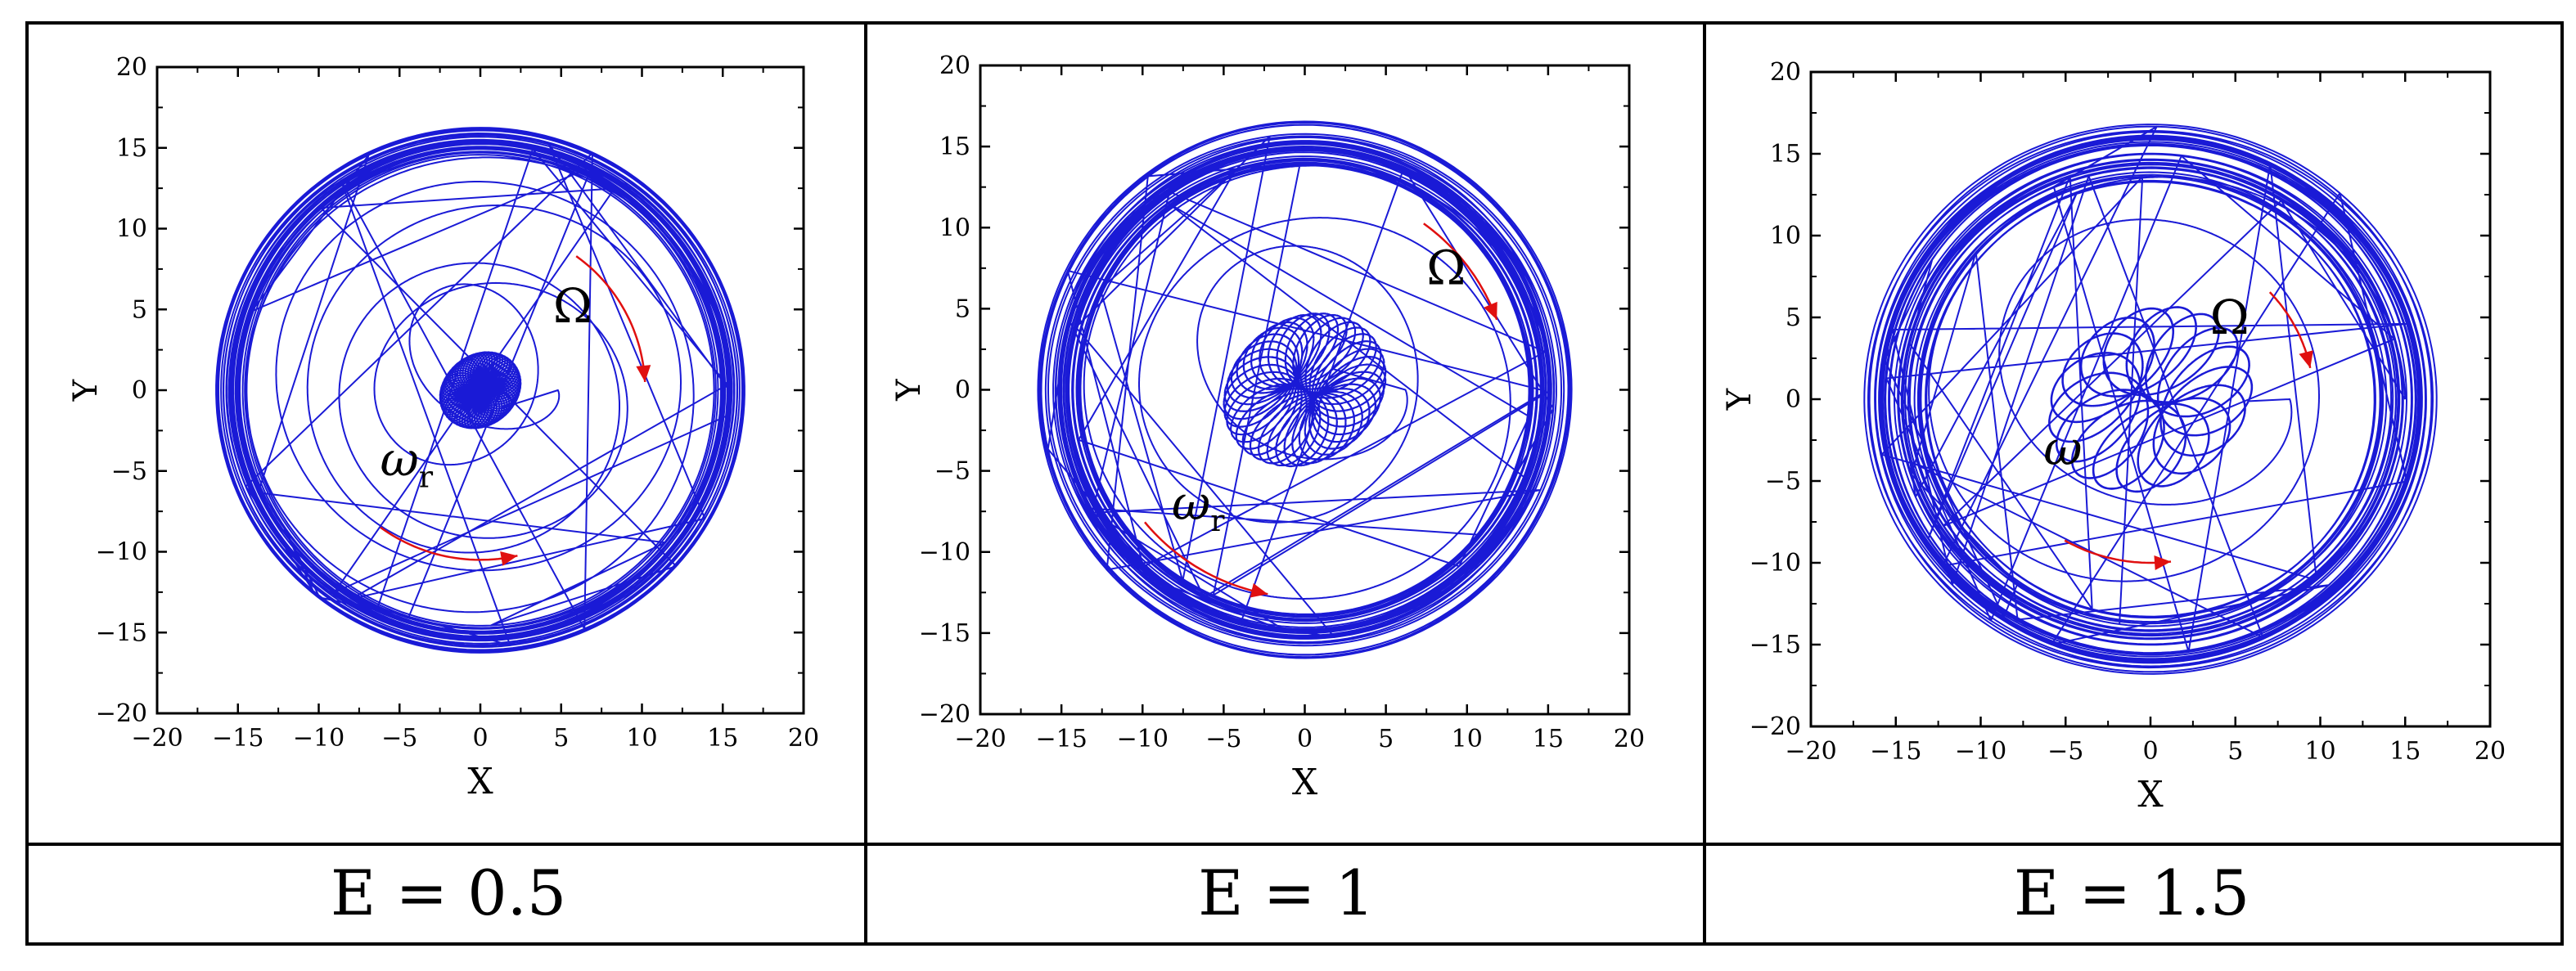  Describe the element at coordinates (2062, 448) in the screenshot. I see `omega-r-label: ω` at that location.